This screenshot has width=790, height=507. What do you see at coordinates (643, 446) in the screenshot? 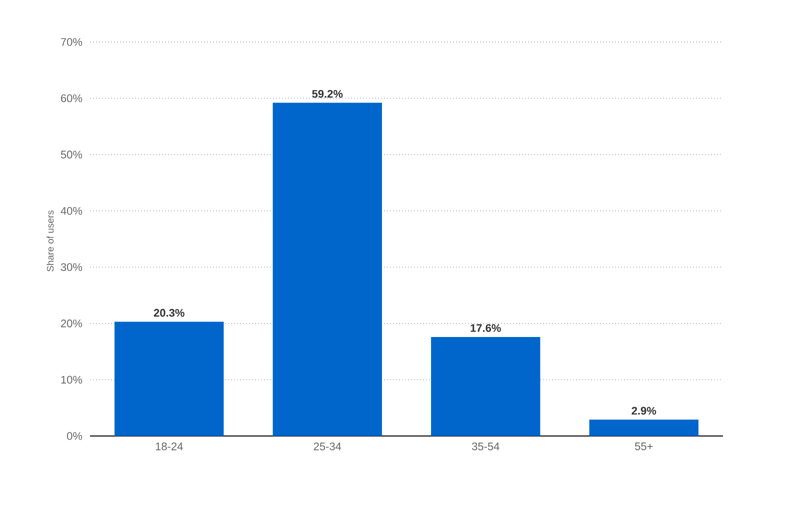
I see `x-tick-label: 55+` at bounding box center [643, 446].